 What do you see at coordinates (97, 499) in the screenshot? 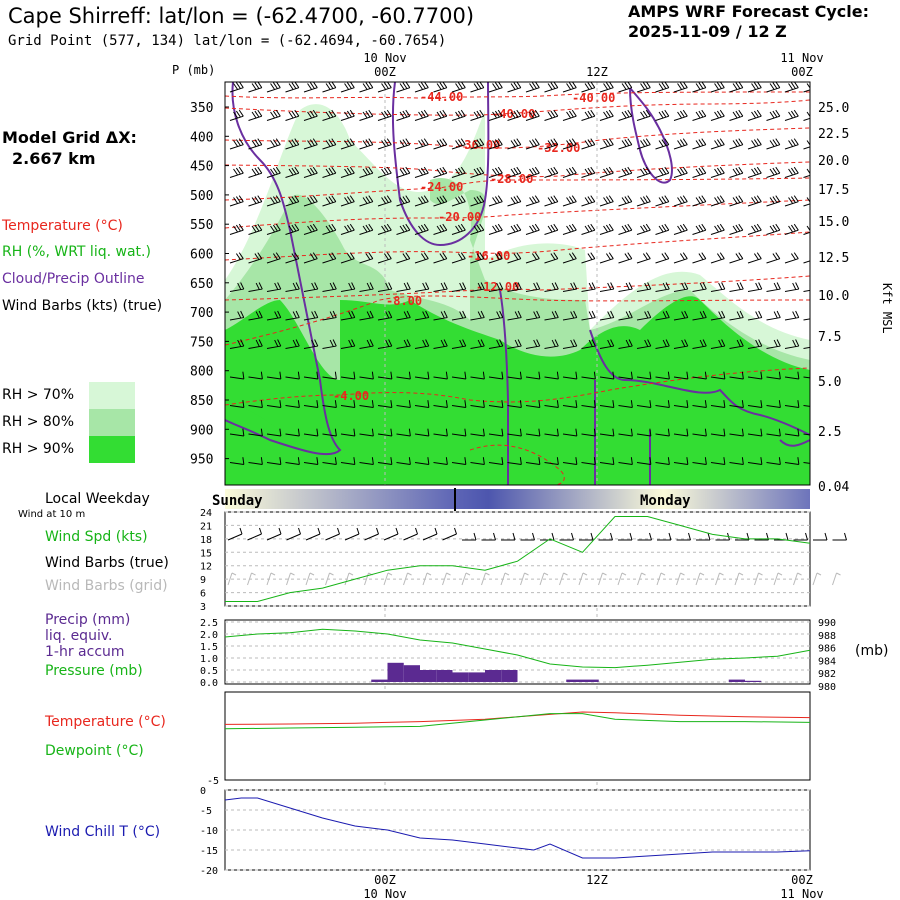
I see `label-local-weekday: Local Weekday` at bounding box center [97, 499].